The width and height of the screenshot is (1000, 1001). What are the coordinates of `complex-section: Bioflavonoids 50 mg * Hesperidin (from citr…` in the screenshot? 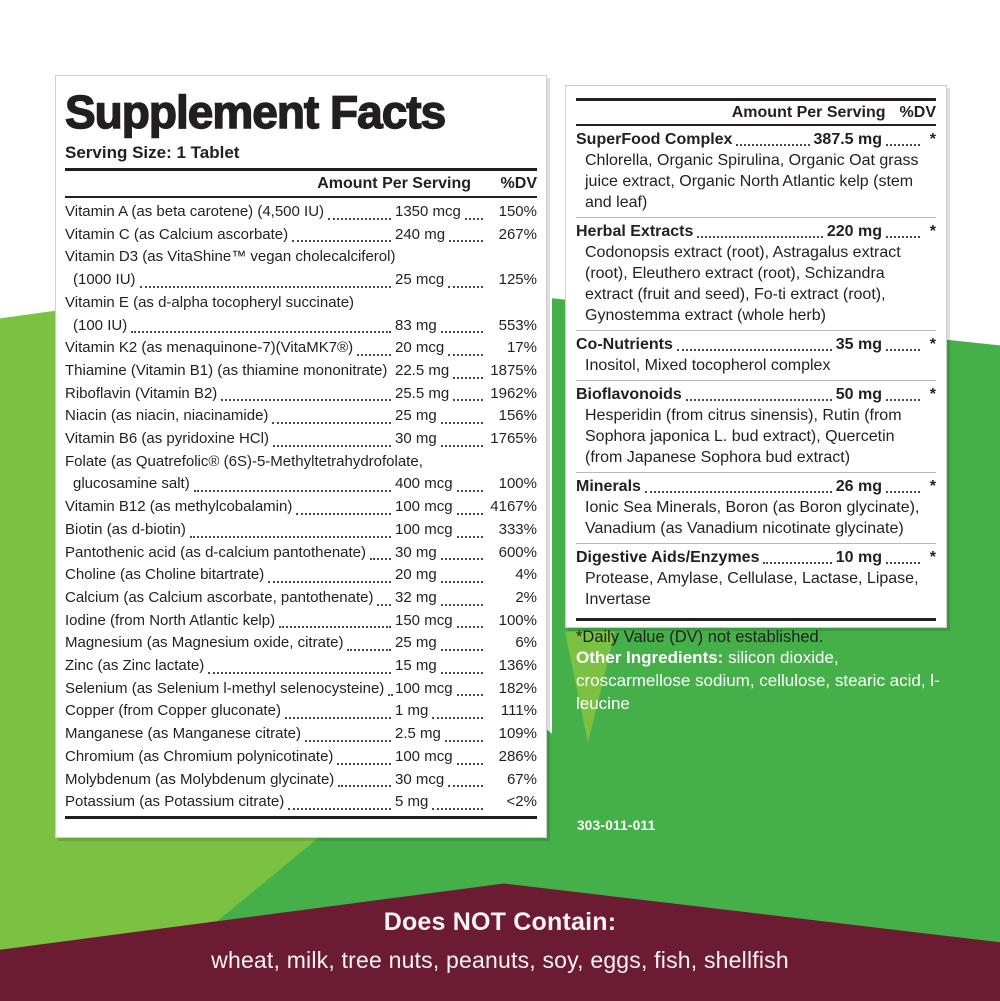 It's located at (756, 427).